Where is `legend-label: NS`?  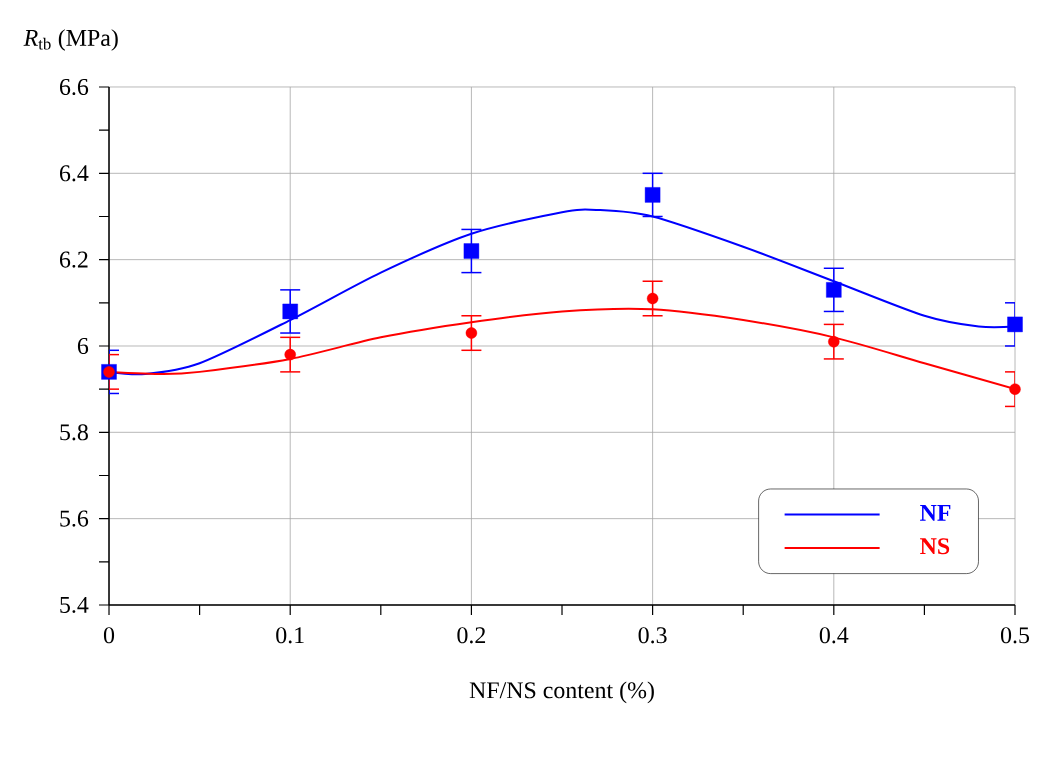
legend-label: NS is located at coordinates (935, 546).